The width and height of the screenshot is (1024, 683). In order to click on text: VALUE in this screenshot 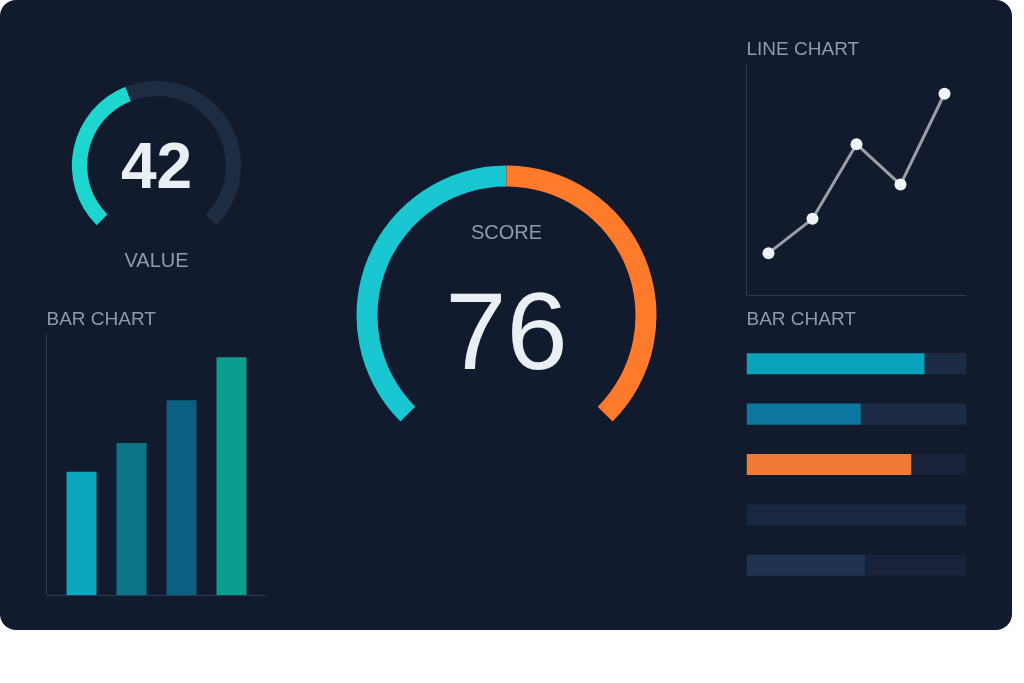, I will do `click(156, 259)`.